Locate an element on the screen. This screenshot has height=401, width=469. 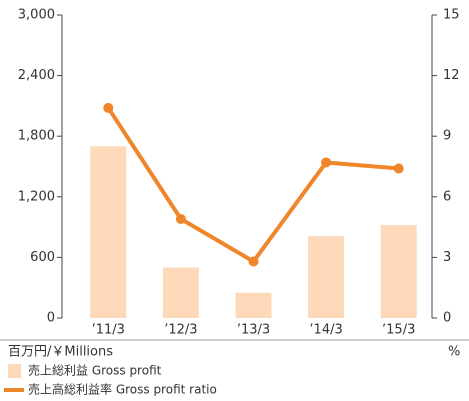
y-tick-label: 1,200 is located at coordinates (36, 196).